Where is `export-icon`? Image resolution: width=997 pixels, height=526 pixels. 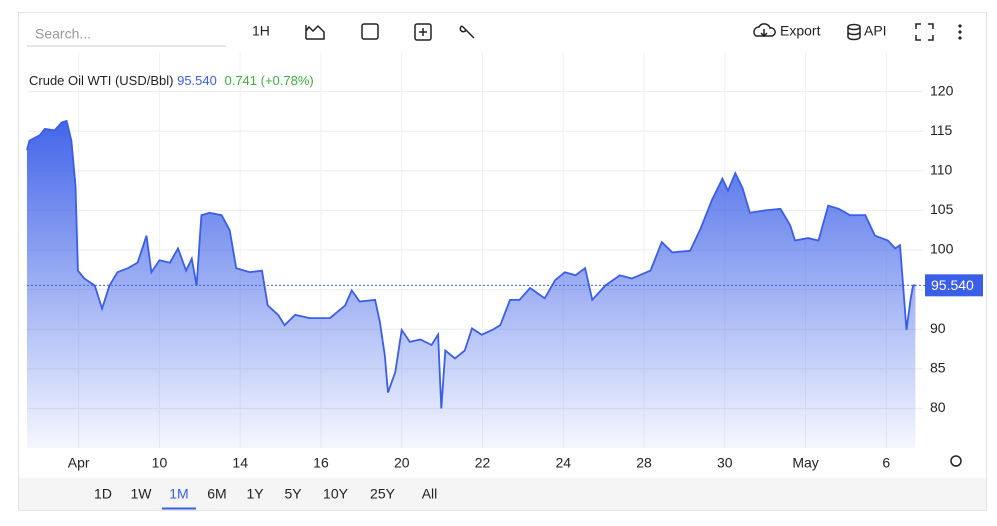 export-icon is located at coordinates (764, 30).